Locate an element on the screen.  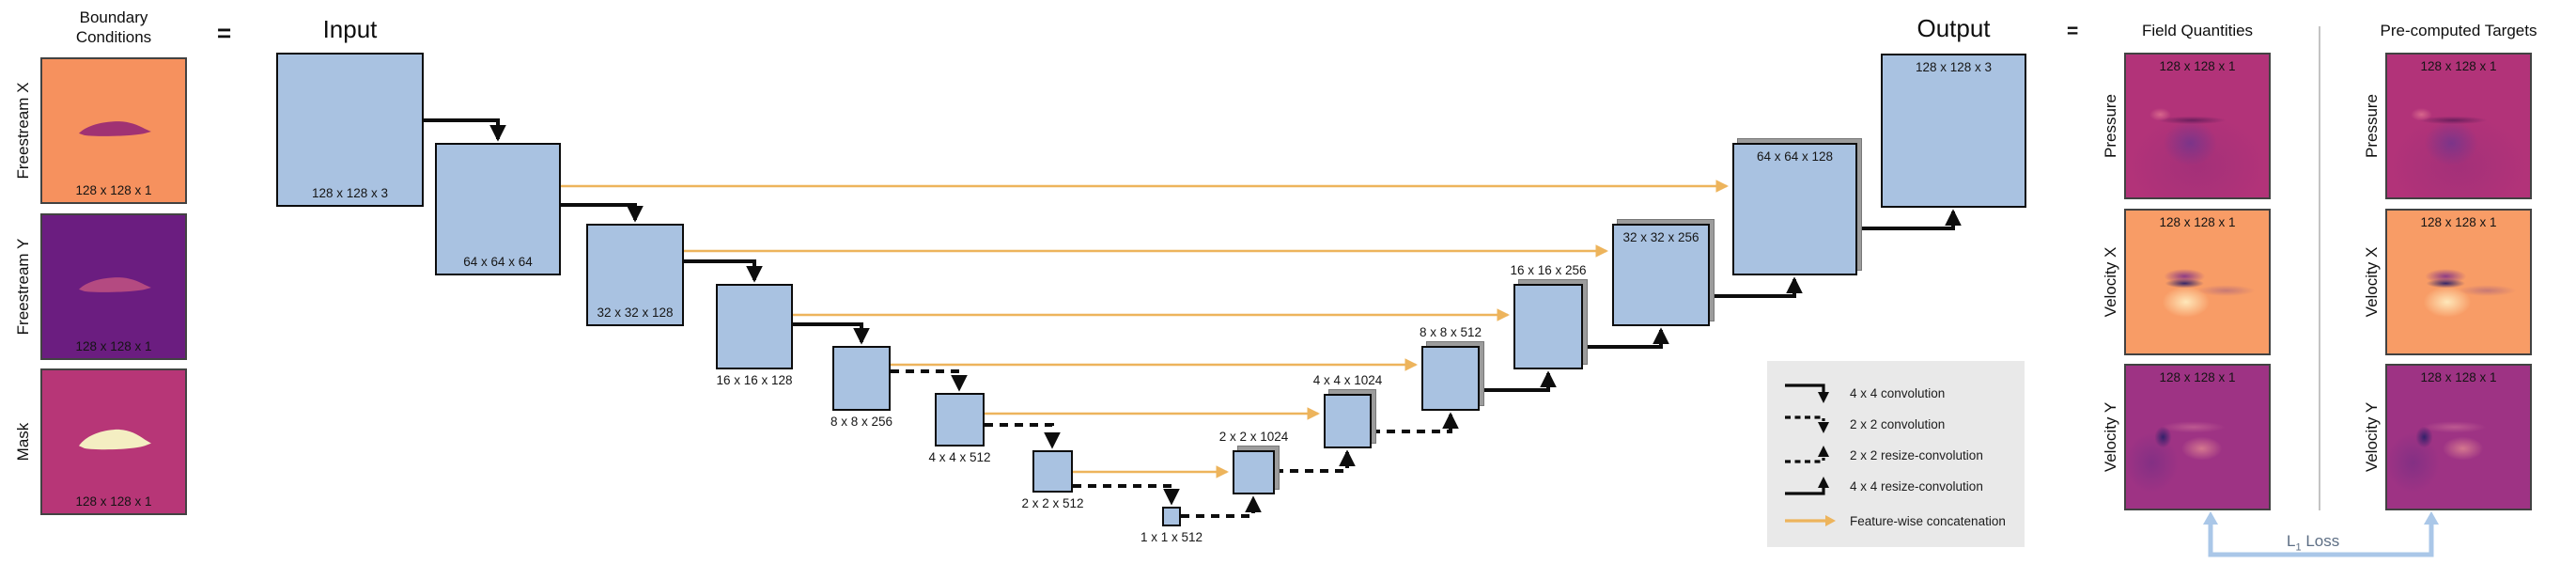
block-dims-label: 8 x 8 x 512 is located at coordinates (1450, 332).